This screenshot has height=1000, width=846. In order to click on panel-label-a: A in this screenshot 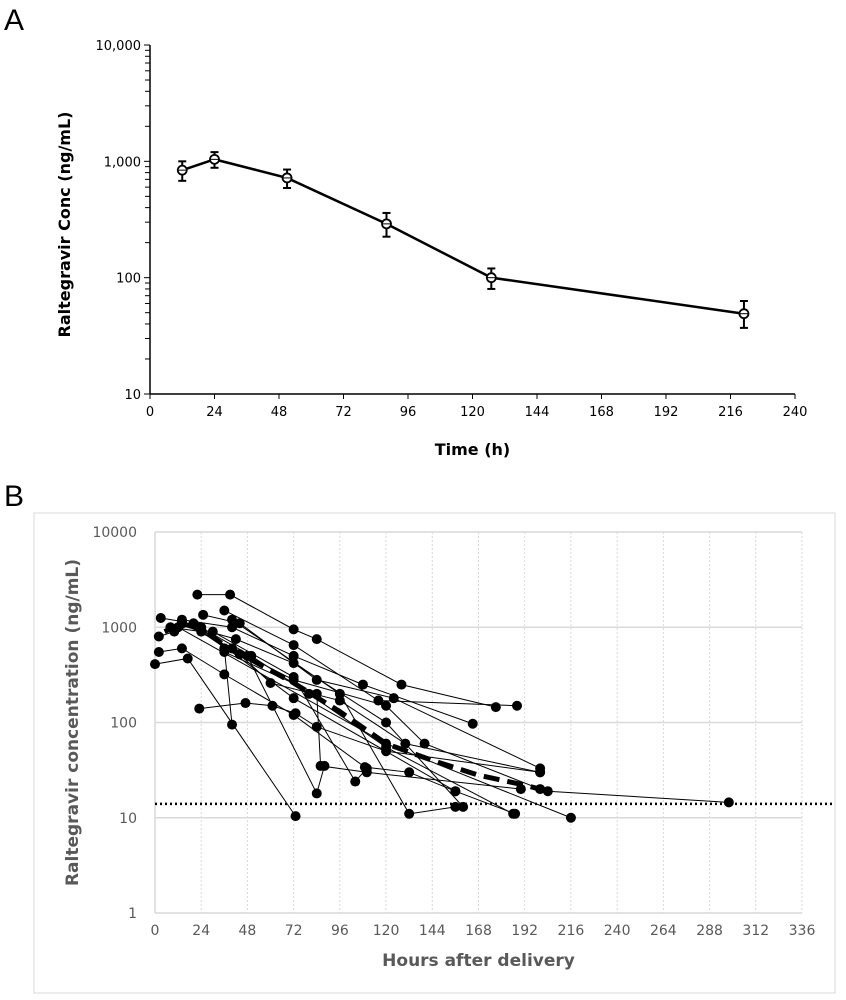, I will do `click(14, 20)`.